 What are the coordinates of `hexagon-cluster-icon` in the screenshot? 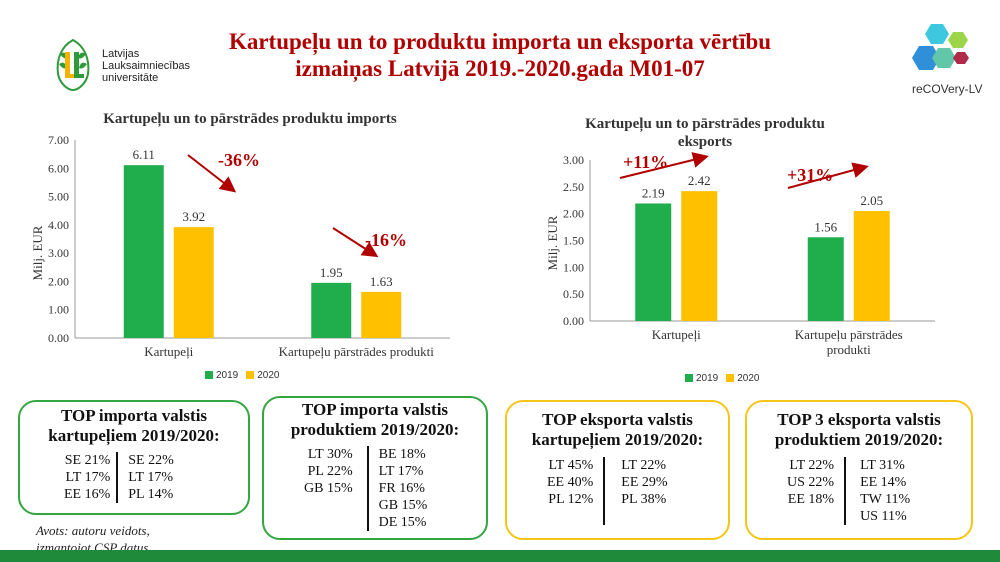 It's located at (940, 47).